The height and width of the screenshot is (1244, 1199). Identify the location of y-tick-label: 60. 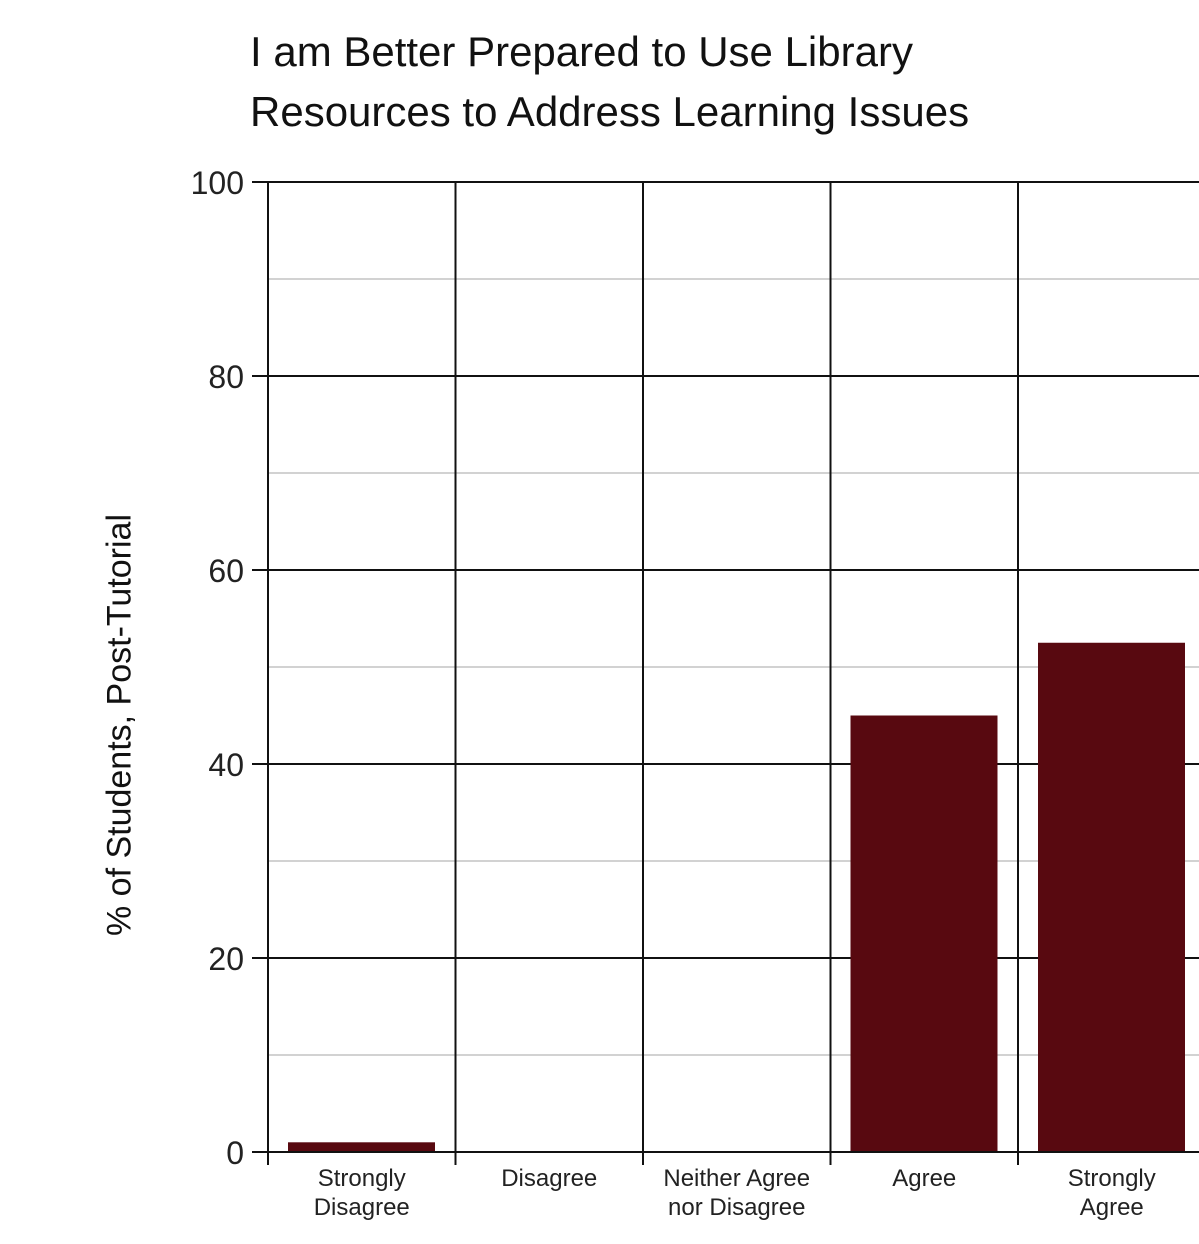
(226, 571).